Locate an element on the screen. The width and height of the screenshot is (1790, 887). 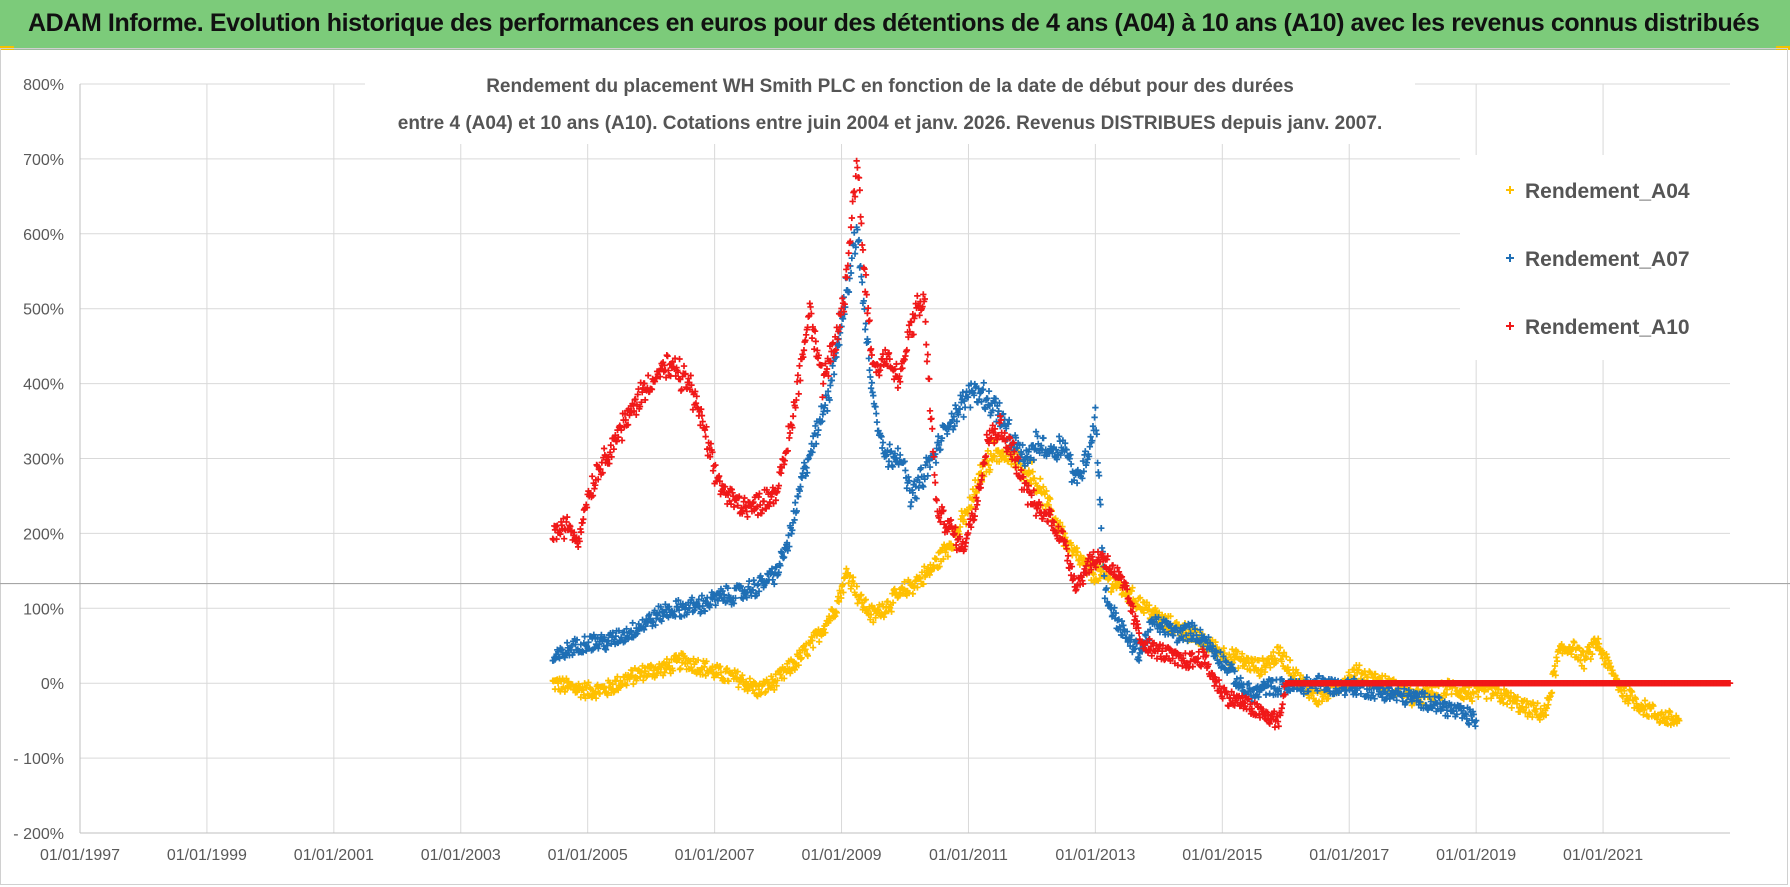
y-tick-label: 600% is located at coordinates (43, 235).